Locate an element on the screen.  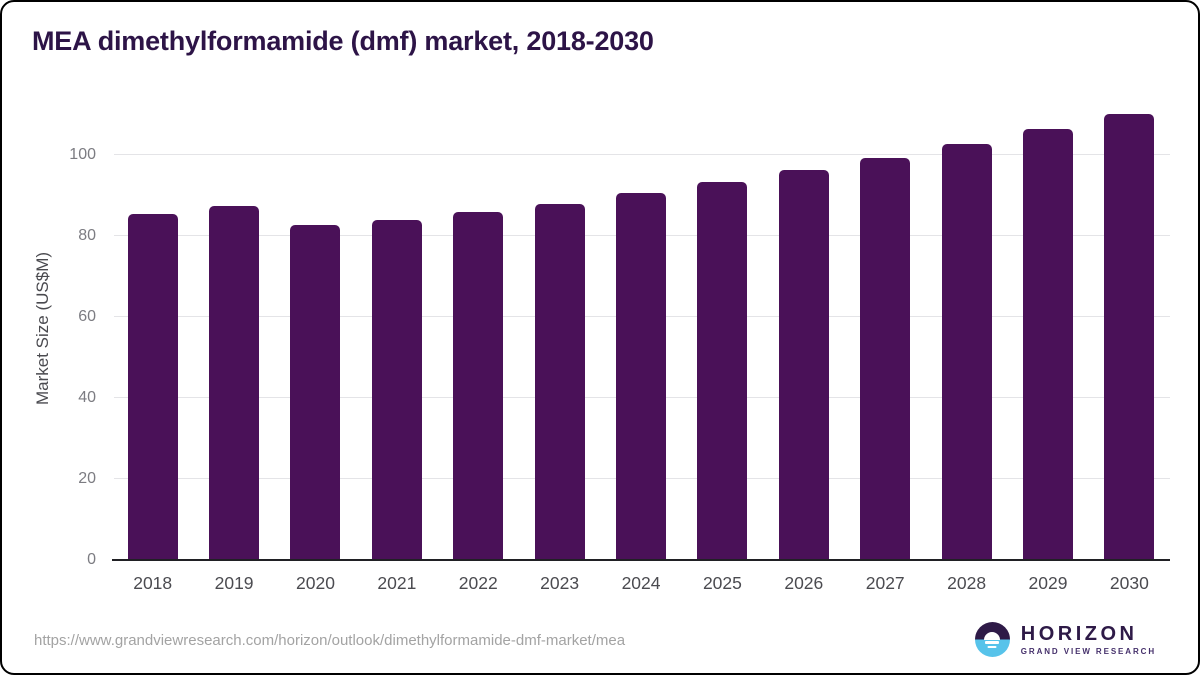
y-axis-title: Market Size (US$M) is located at coordinates (42, 328).